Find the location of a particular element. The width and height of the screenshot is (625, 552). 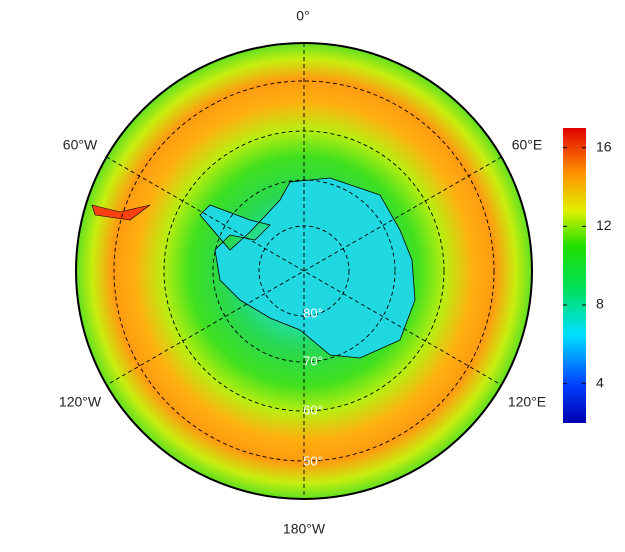

longitude-label: 120°E is located at coordinates (527, 402).